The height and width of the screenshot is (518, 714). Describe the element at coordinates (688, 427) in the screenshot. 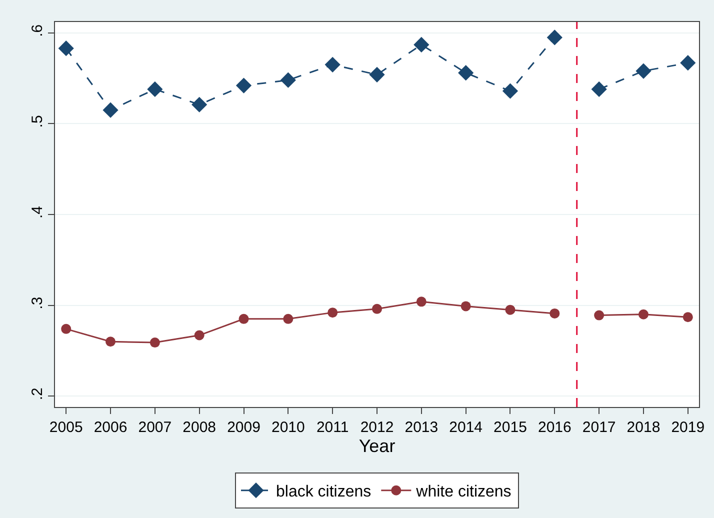

I see `x-tick-label: 2019` at that location.